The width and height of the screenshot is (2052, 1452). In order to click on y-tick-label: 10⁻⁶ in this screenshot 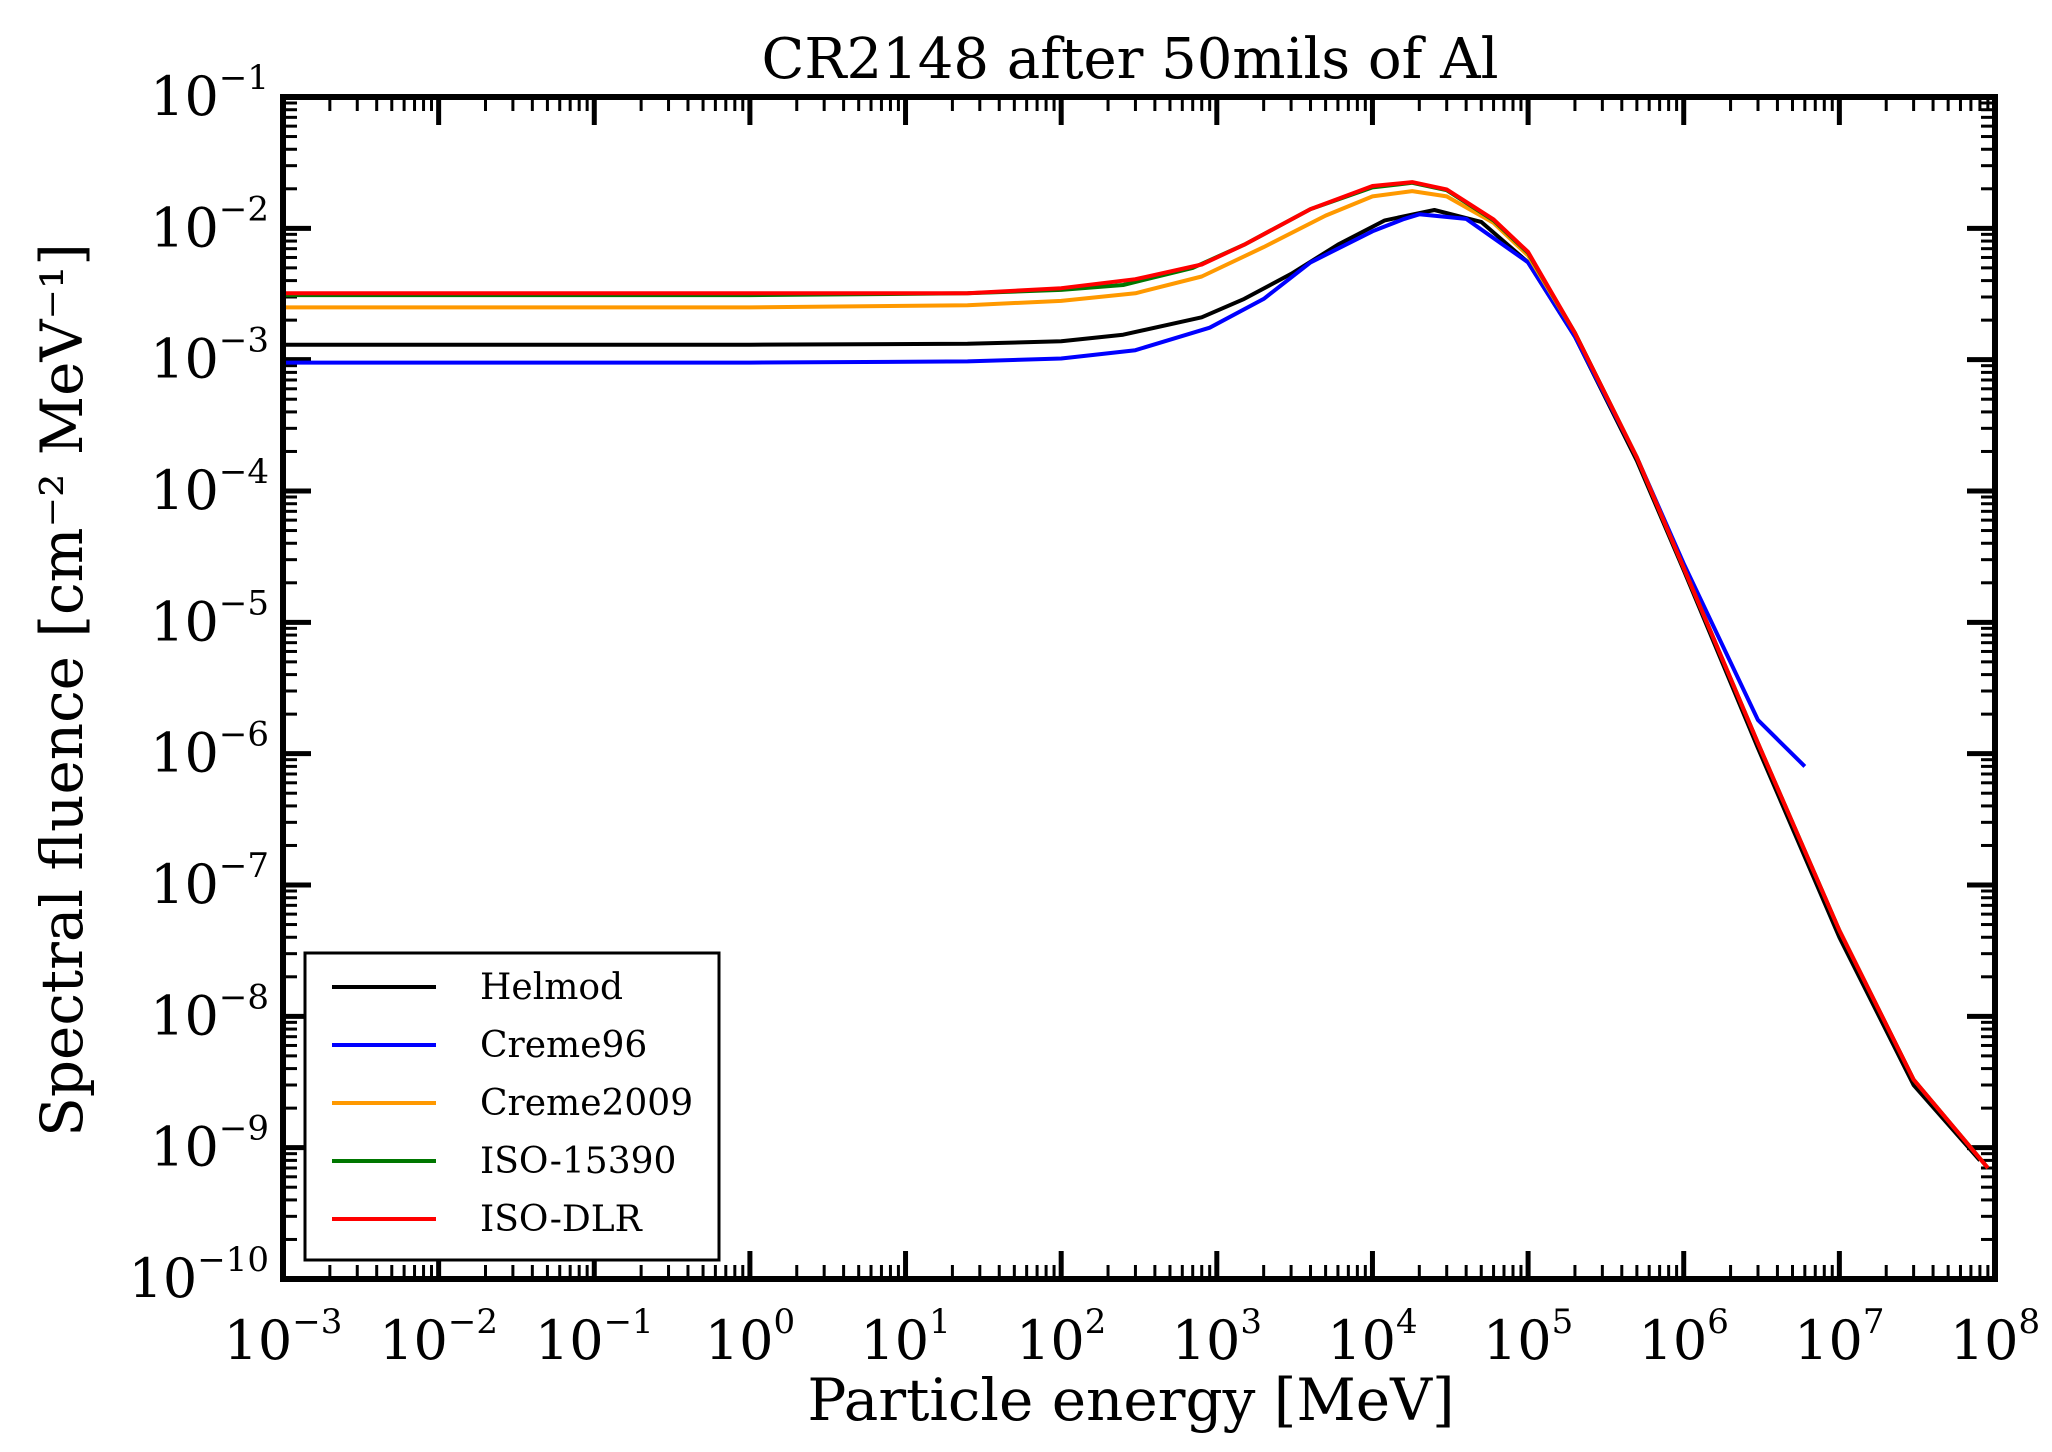, I will do `click(209, 750)`.